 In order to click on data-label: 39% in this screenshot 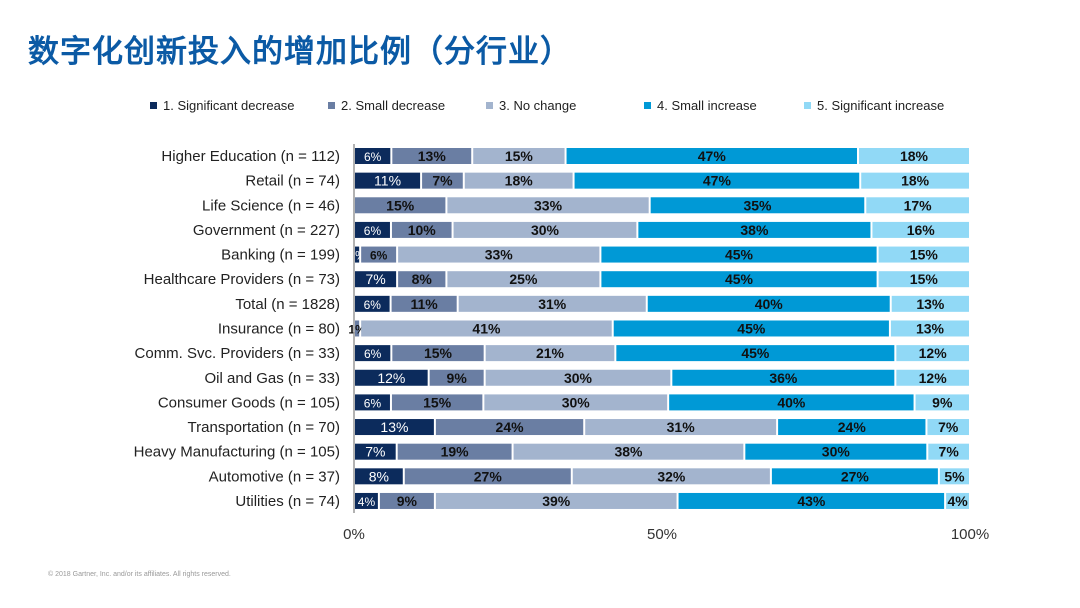, I will do `click(556, 501)`.